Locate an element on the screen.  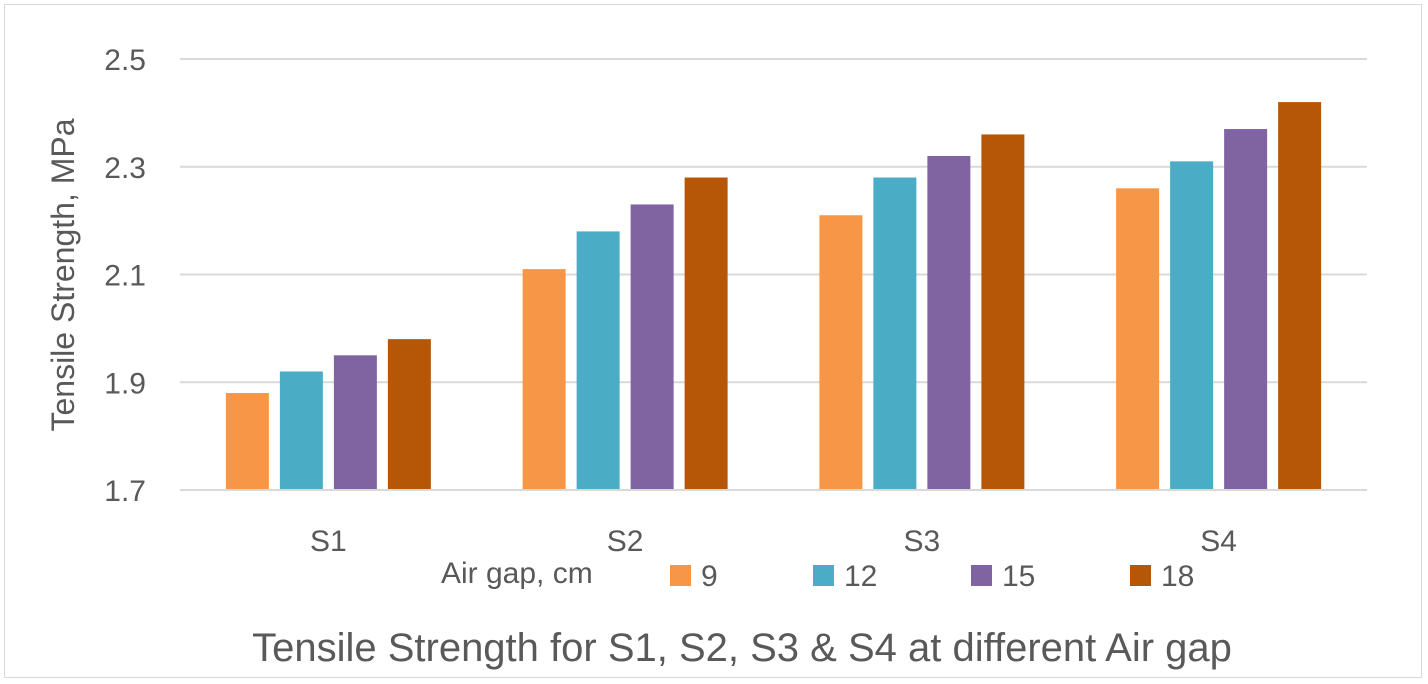
legend-label-9: 9 is located at coordinates (709, 576).